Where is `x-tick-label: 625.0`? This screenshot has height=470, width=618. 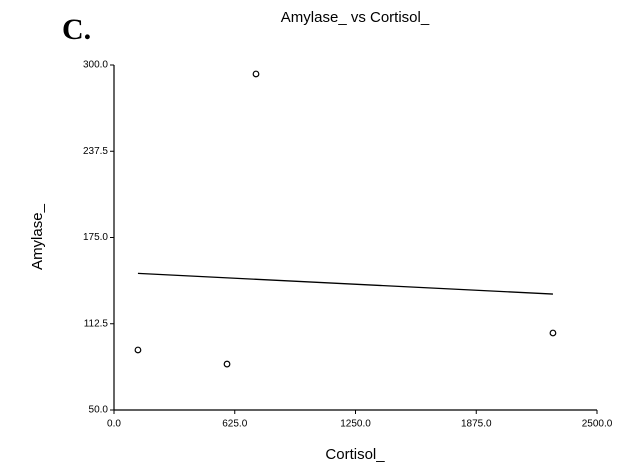
x-tick-label: 625.0 is located at coordinates (234, 424).